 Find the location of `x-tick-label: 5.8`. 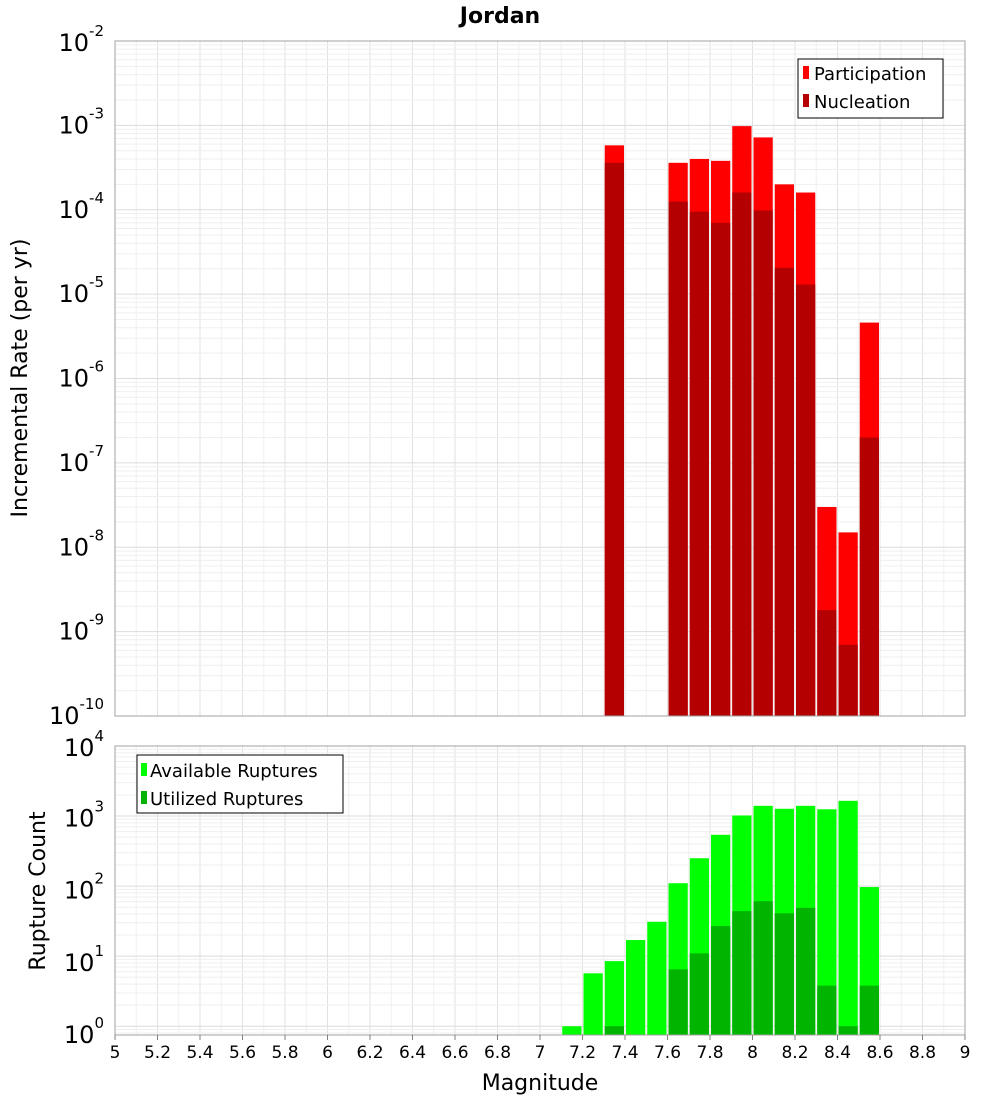

x-tick-label: 5.8 is located at coordinates (284, 1053).